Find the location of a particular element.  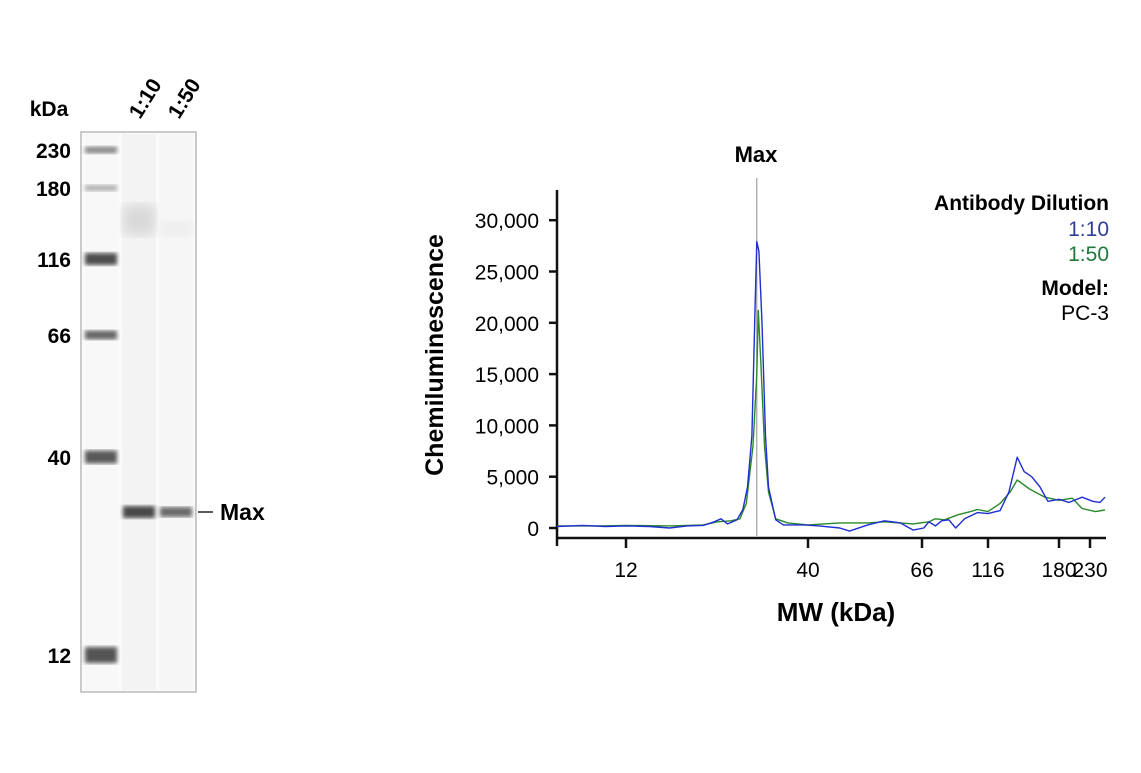

max-band-label: Max is located at coordinates (242, 512).